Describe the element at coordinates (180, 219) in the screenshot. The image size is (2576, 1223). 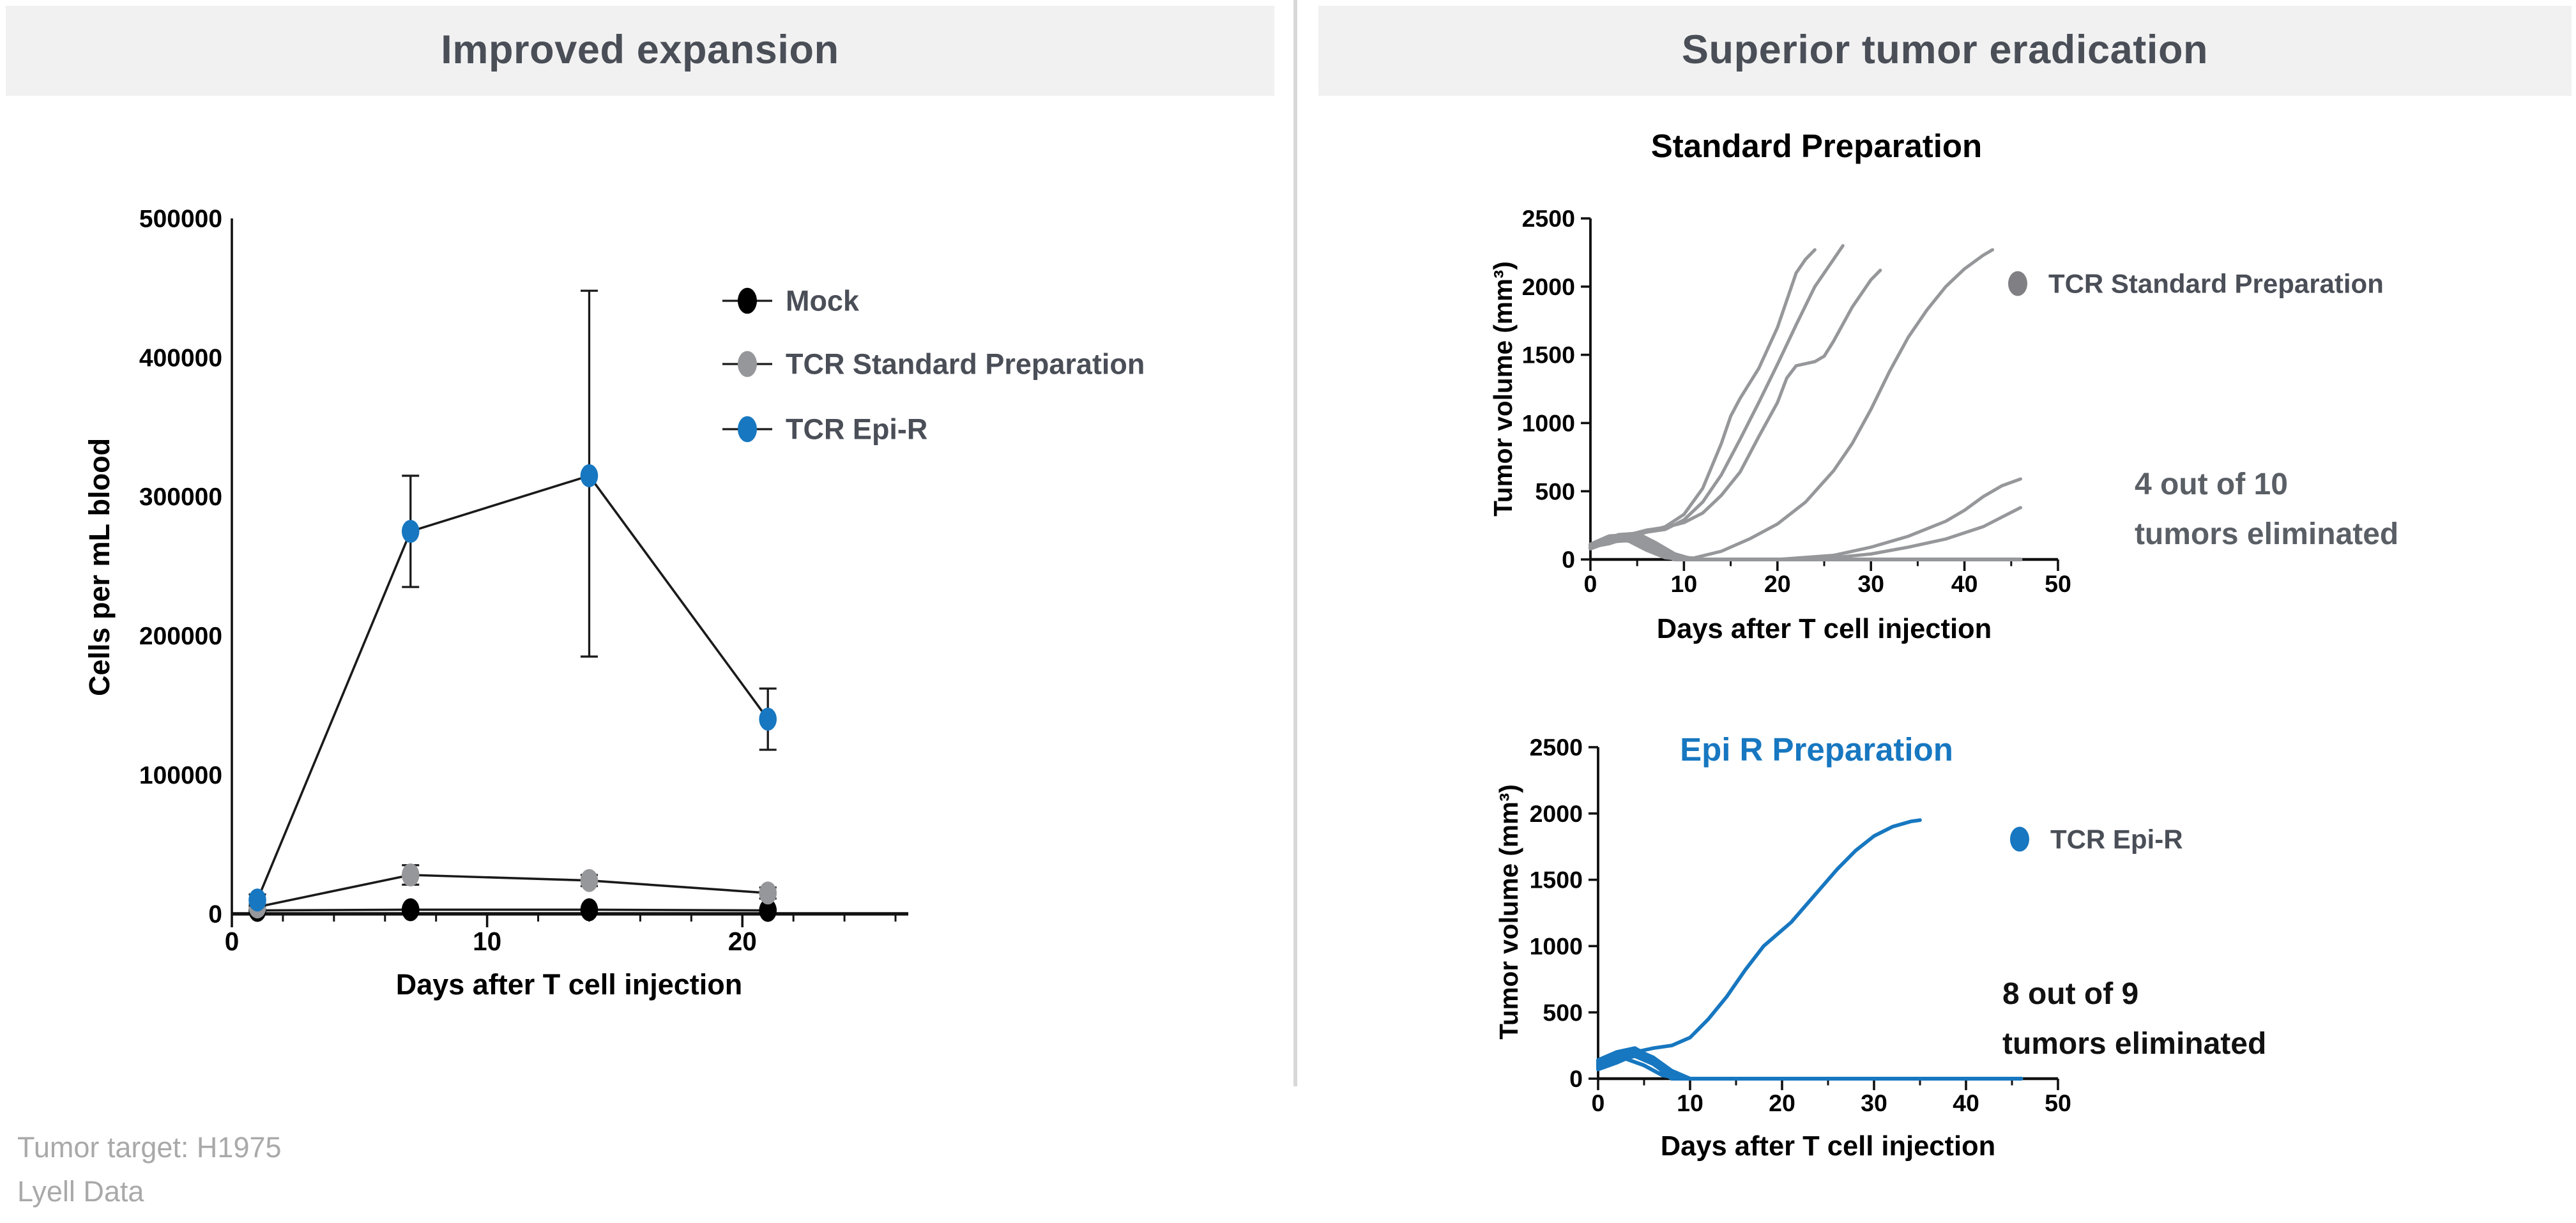
I see `y-tick-label: 500000` at that location.